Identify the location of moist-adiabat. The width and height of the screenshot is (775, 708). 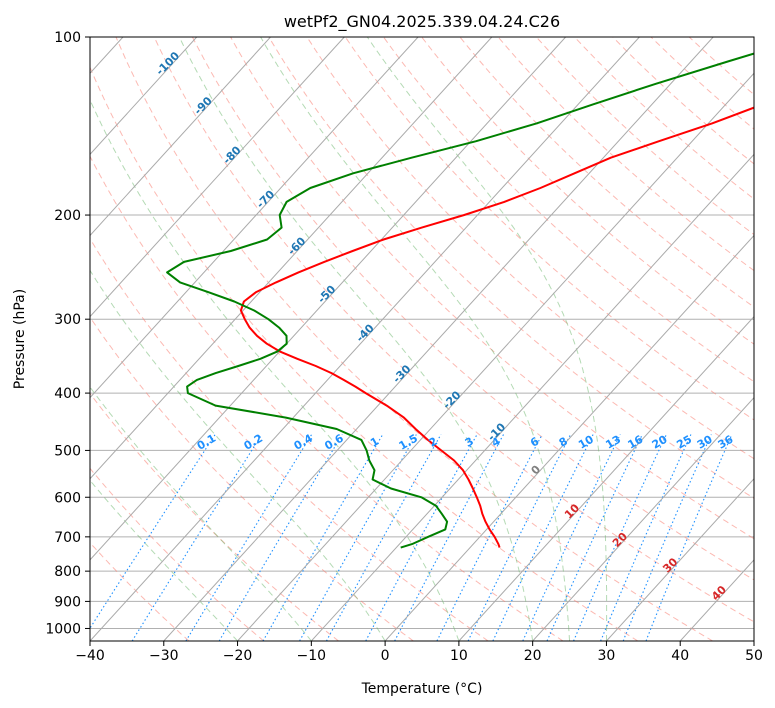
(164, 560).